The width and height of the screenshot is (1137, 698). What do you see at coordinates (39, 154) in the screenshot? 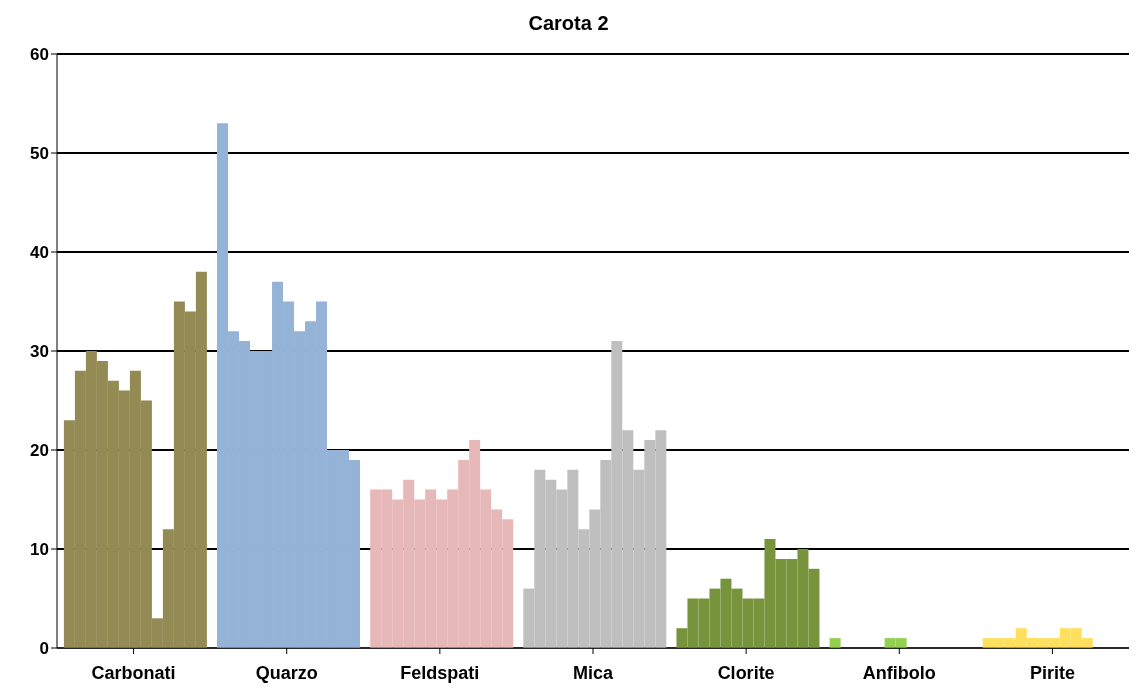
I see `y-tick-label: 50` at bounding box center [39, 154].